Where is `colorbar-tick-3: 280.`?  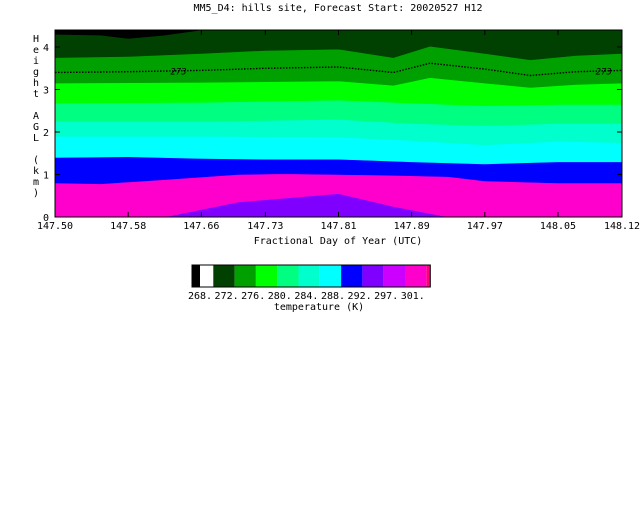
colorbar-tick-3: 280. is located at coordinates (280, 296).